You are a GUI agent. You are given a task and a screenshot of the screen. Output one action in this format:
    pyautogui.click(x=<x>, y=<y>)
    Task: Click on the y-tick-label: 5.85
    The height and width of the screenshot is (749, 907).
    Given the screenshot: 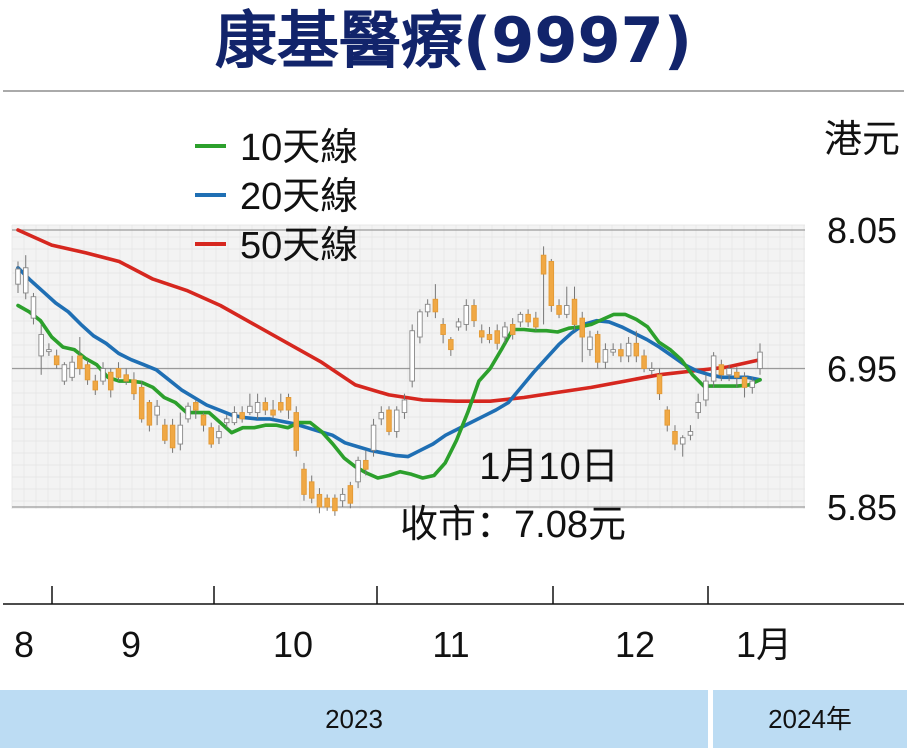 What is the action you would take?
    pyautogui.click(x=862, y=507)
    